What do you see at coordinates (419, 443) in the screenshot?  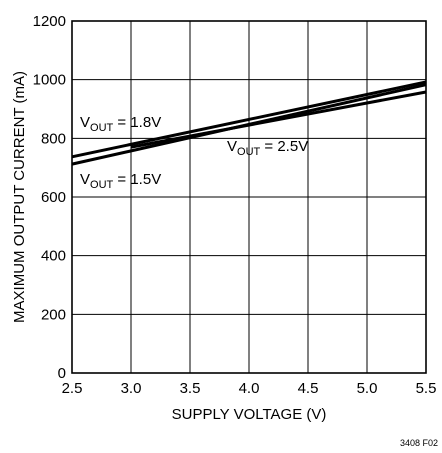 I see `figure-id: 3408 F02` at bounding box center [419, 443].